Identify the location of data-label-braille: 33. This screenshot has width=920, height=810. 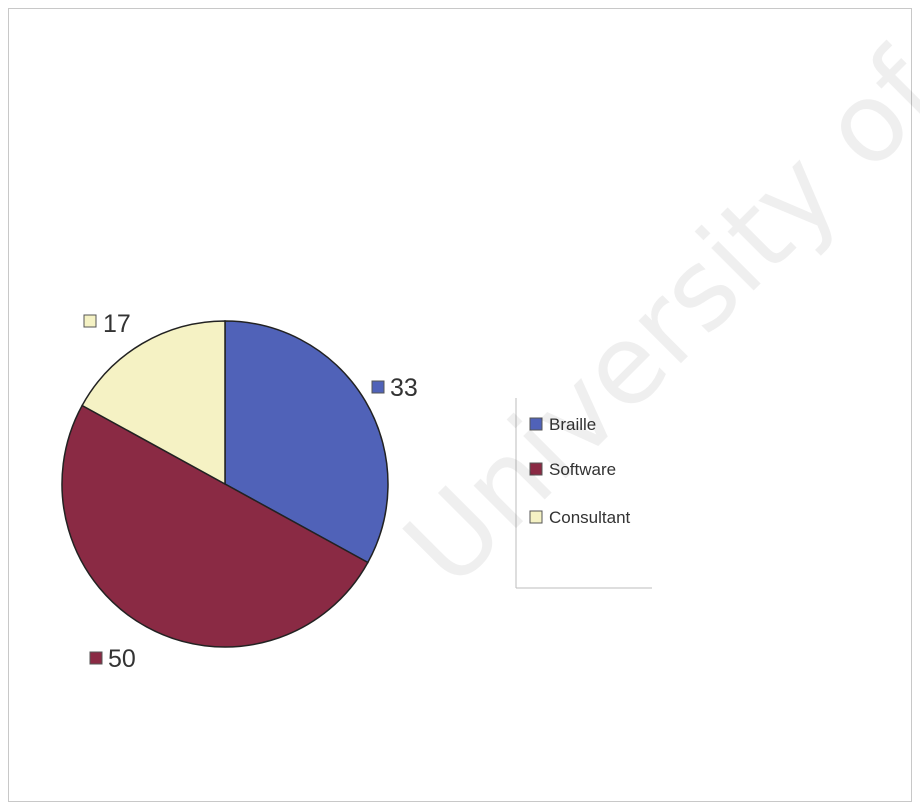
(404, 388).